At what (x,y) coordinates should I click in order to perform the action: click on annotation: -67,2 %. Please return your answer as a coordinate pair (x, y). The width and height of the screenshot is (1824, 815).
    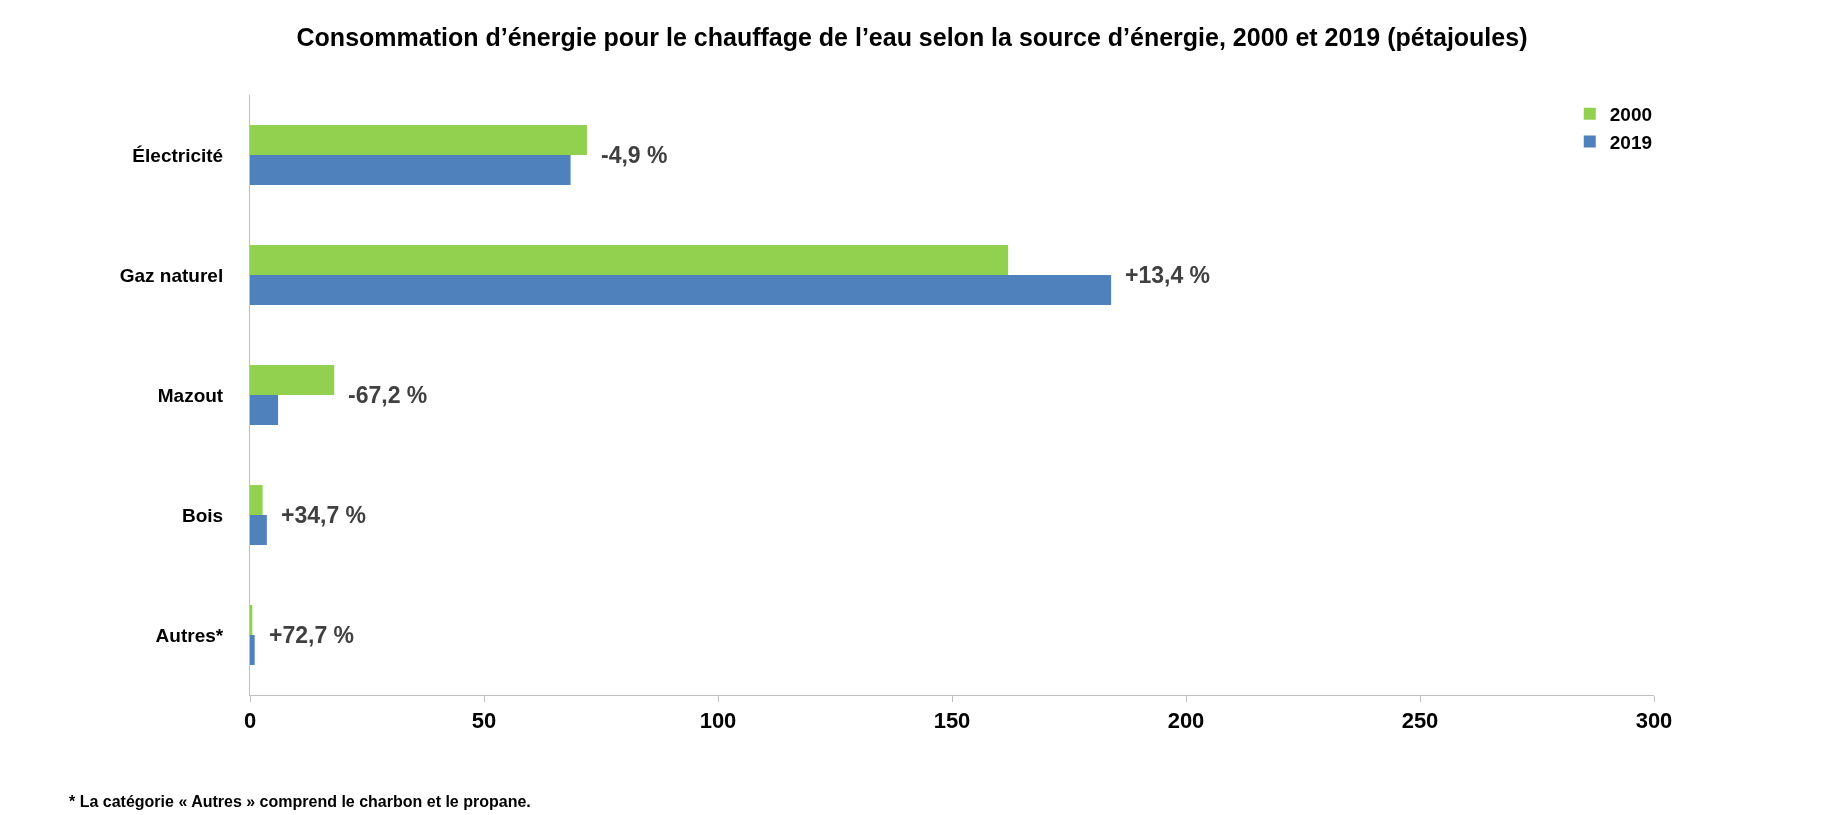
    Looking at the image, I should click on (388, 395).